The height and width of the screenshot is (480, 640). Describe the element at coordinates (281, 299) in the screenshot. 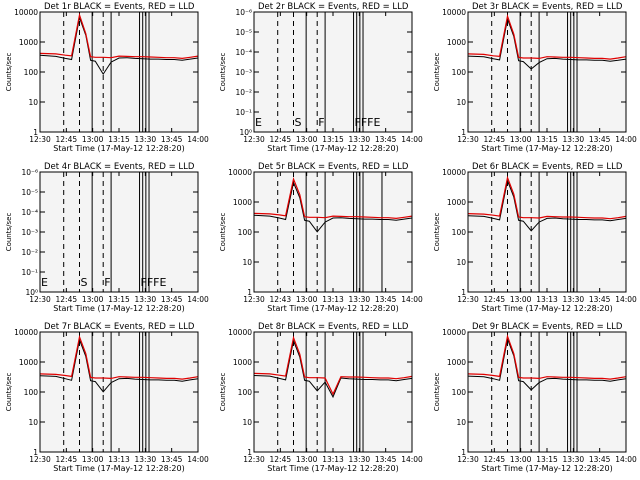

I see `x-tick-label: 12:43` at that location.